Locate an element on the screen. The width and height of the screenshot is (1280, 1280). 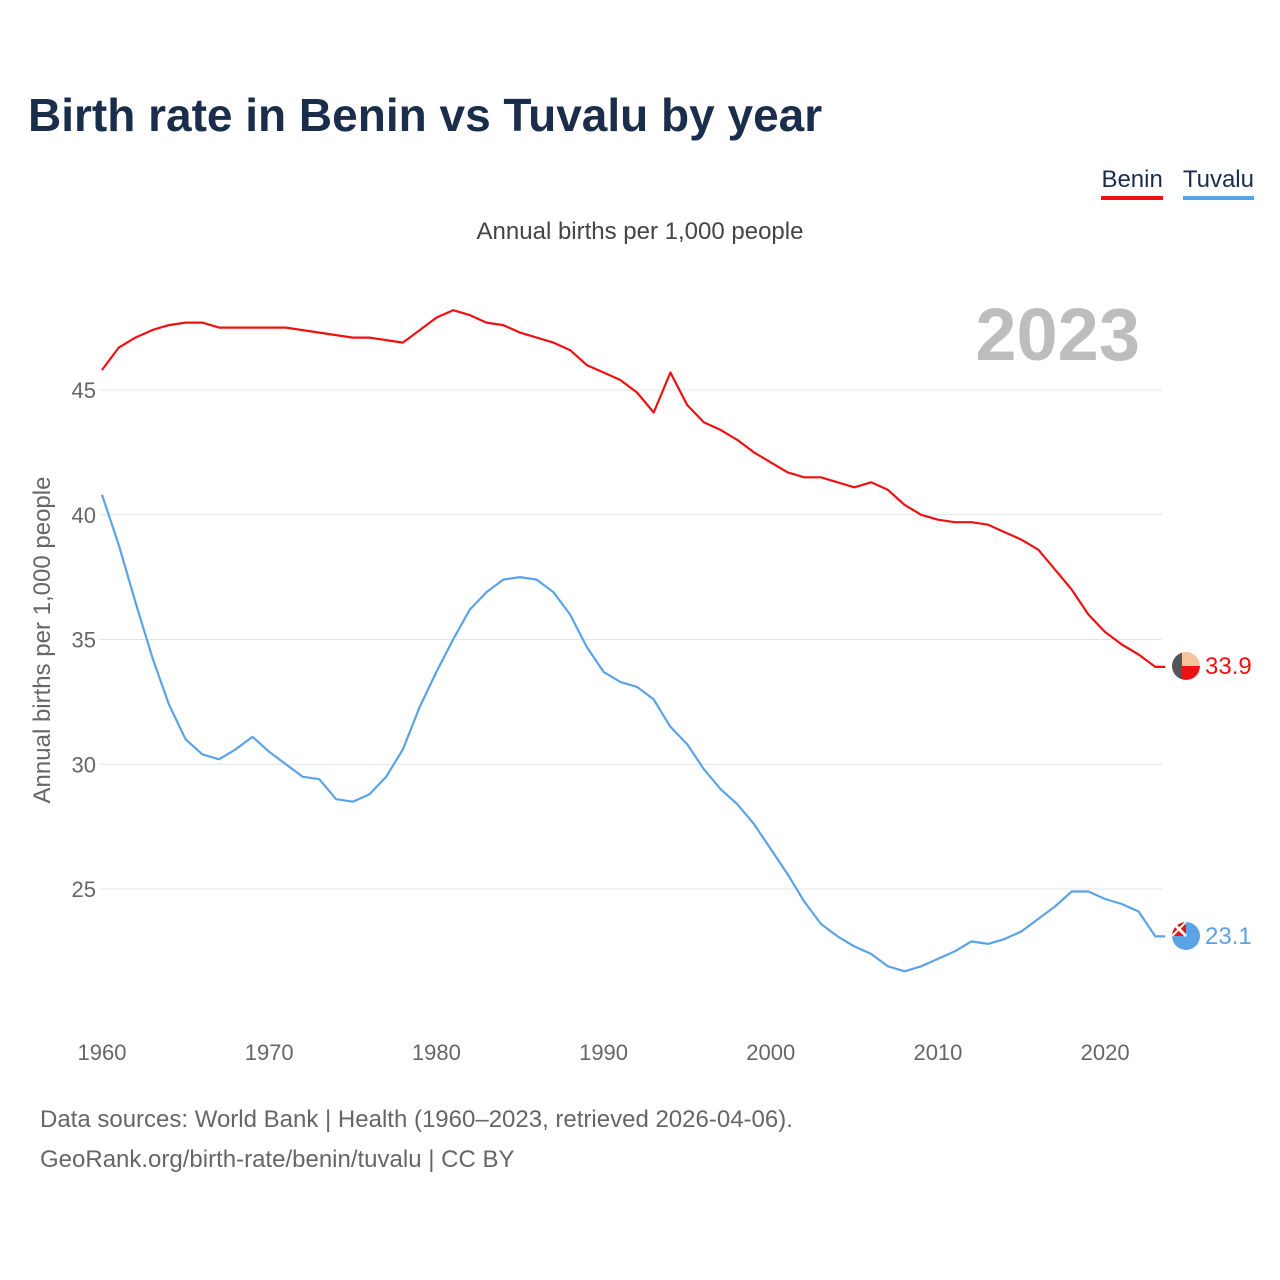
year-label: 2023 is located at coordinates (1057, 334).